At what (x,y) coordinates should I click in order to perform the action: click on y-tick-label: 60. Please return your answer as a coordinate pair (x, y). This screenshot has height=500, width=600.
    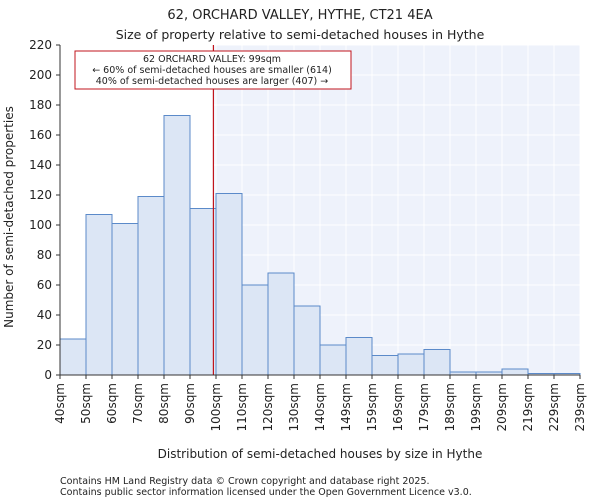
    Looking at the image, I should click on (44, 285).